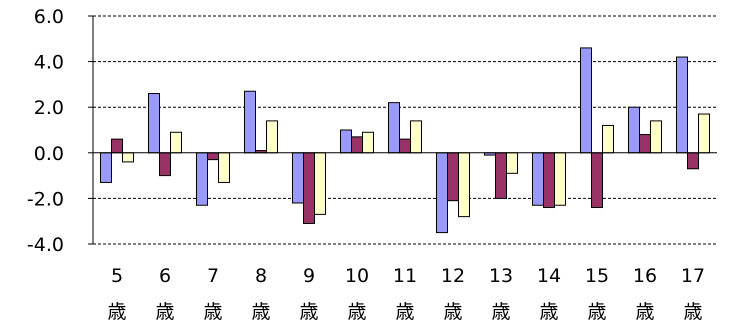 This screenshot has height=332, width=732. Describe the element at coordinates (49, 154) in the screenshot. I see `y-tick-label: 0.0` at that location.